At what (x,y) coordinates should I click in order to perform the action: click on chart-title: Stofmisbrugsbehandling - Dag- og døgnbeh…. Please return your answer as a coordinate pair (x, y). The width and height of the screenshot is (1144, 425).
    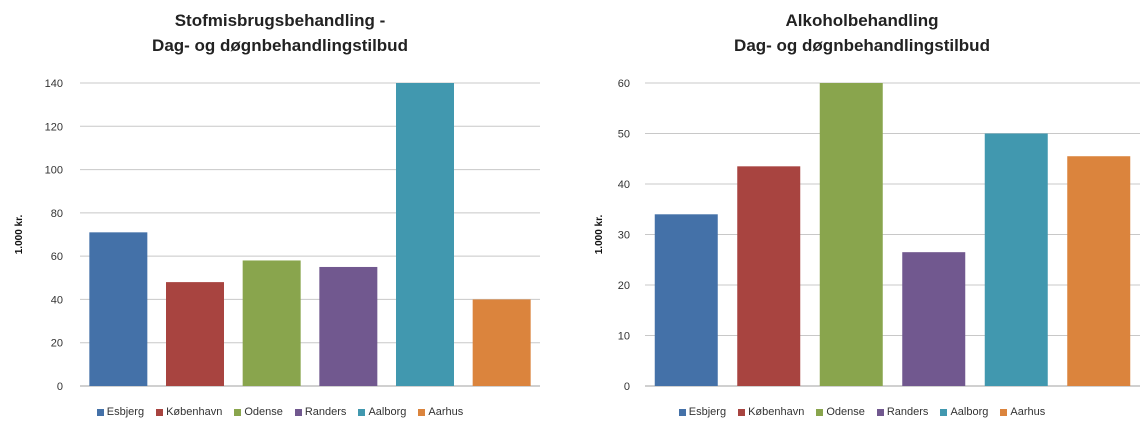
    Looking at the image, I should click on (280, 33).